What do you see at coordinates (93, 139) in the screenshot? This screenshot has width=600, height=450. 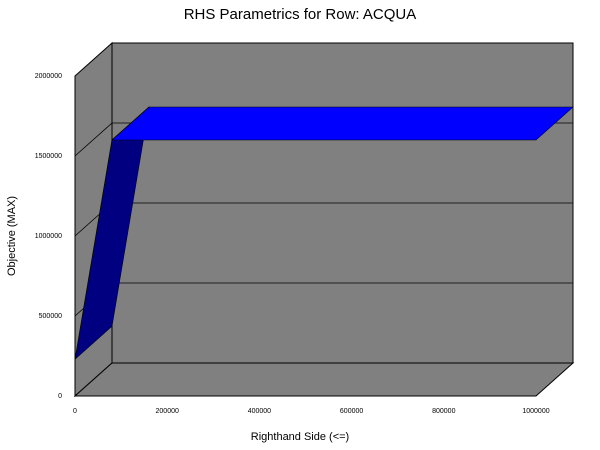 I see `gridline-left` at bounding box center [93, 139].